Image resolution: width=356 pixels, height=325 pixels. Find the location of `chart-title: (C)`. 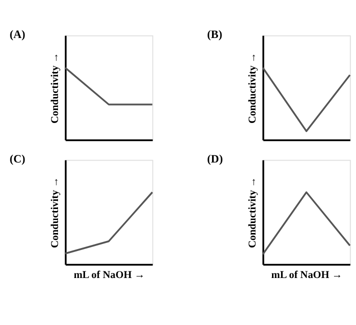

chart-title: (C) is located at coordinates (18, 159).